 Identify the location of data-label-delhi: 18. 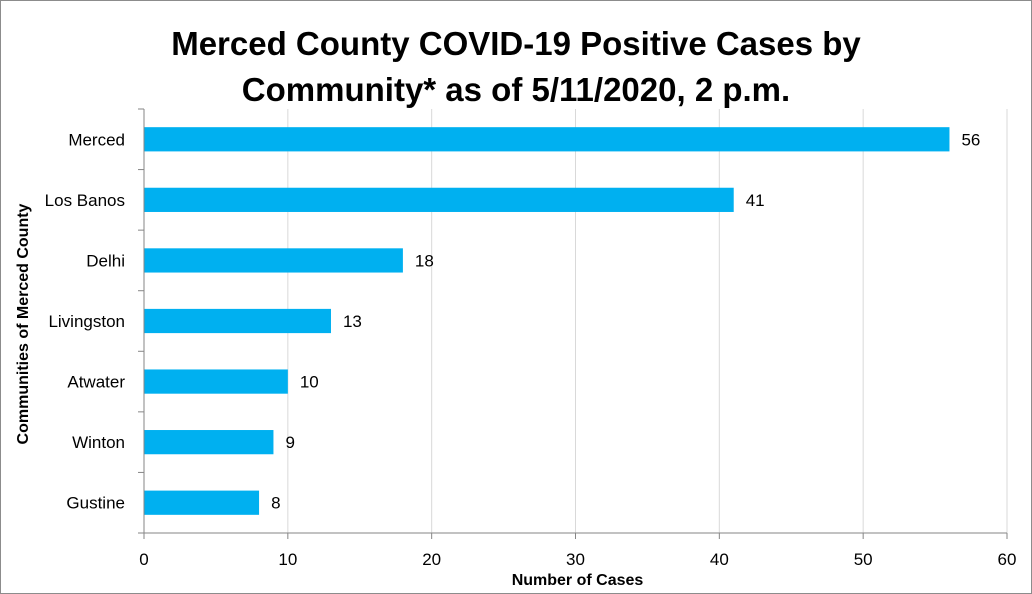
(424, 260).